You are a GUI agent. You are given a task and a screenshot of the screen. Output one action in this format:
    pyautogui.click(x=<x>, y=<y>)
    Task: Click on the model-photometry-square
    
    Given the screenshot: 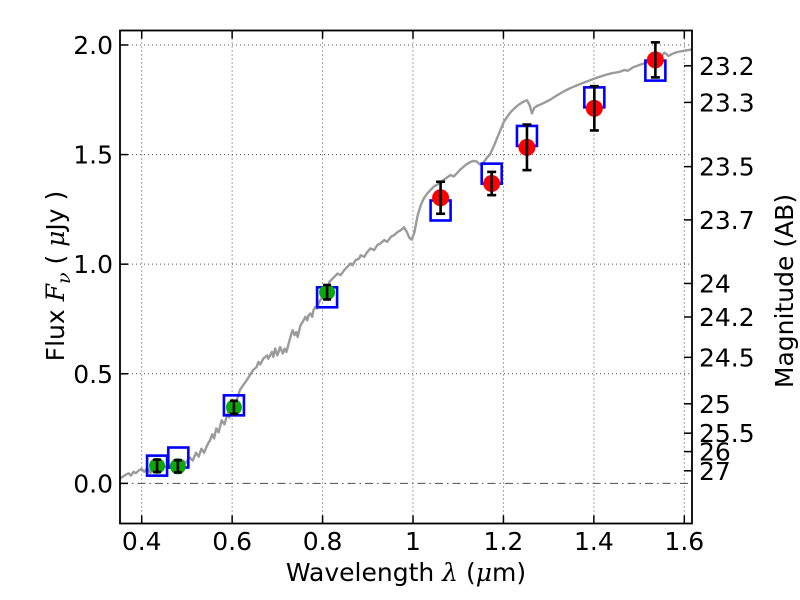 What is the action you would take?
    pyautogui.click(x=234, y=405)
    